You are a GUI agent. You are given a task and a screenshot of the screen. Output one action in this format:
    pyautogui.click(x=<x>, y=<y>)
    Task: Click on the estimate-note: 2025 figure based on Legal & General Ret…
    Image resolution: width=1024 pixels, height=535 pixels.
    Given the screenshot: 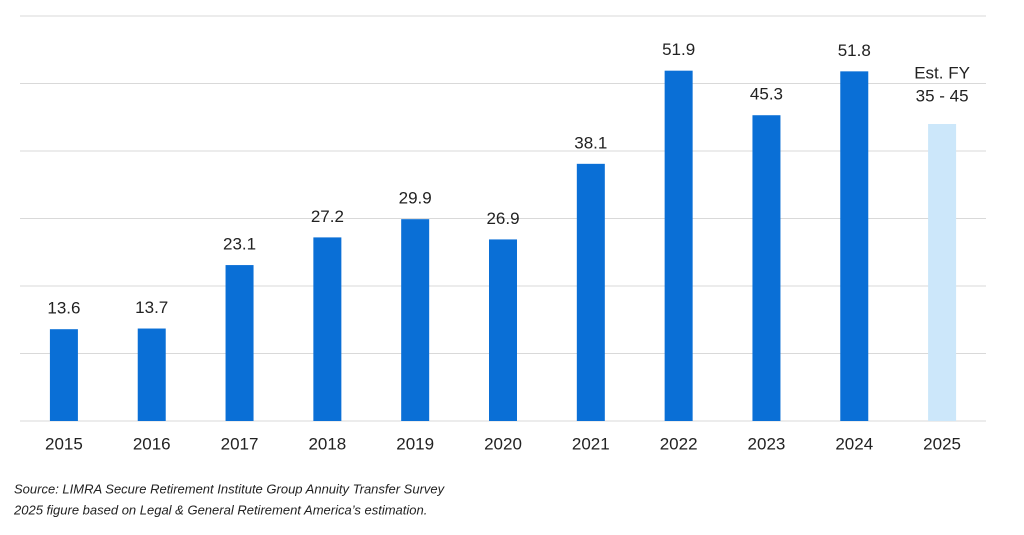 What is the action you would take?
    pyautogui.click(x=220, y=509)
    